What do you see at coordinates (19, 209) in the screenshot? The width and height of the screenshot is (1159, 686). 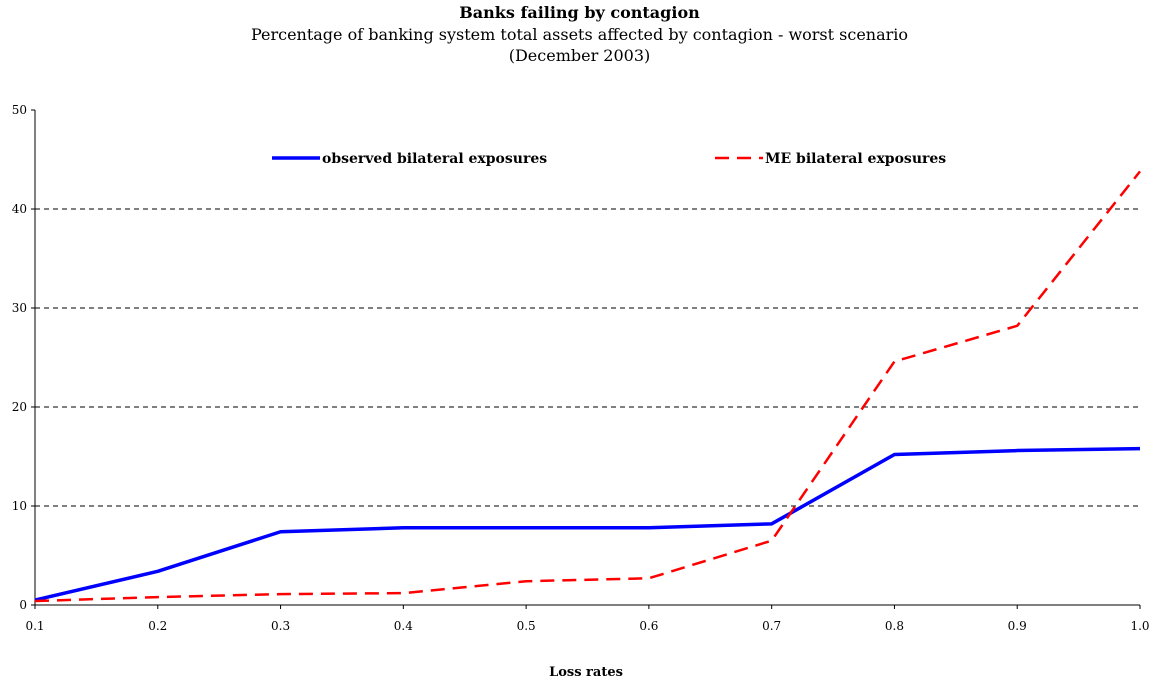 I see `y-tick-label: 40` at bounding box center [19, 209].